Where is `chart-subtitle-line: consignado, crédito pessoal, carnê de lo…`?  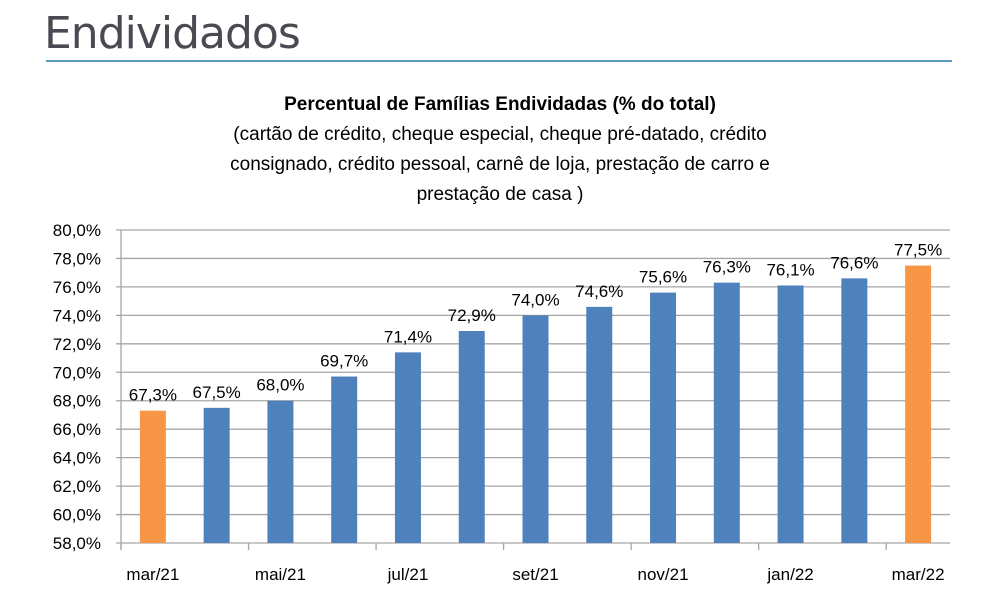 chart-subtitle-line: consignado, crédito pessoal, carnê de lo… is located at coordinates (500, 164).